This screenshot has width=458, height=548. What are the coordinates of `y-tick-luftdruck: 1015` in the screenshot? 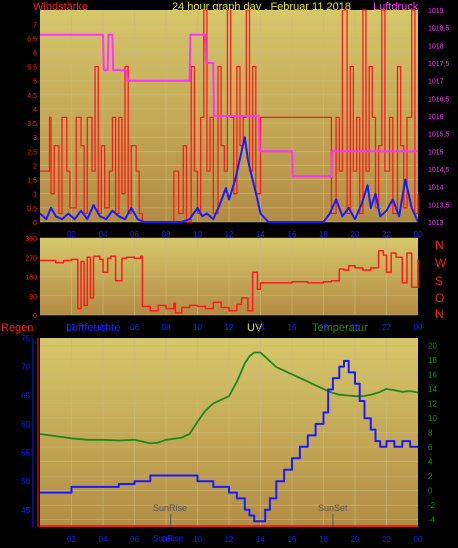 It's located at (436, 152).